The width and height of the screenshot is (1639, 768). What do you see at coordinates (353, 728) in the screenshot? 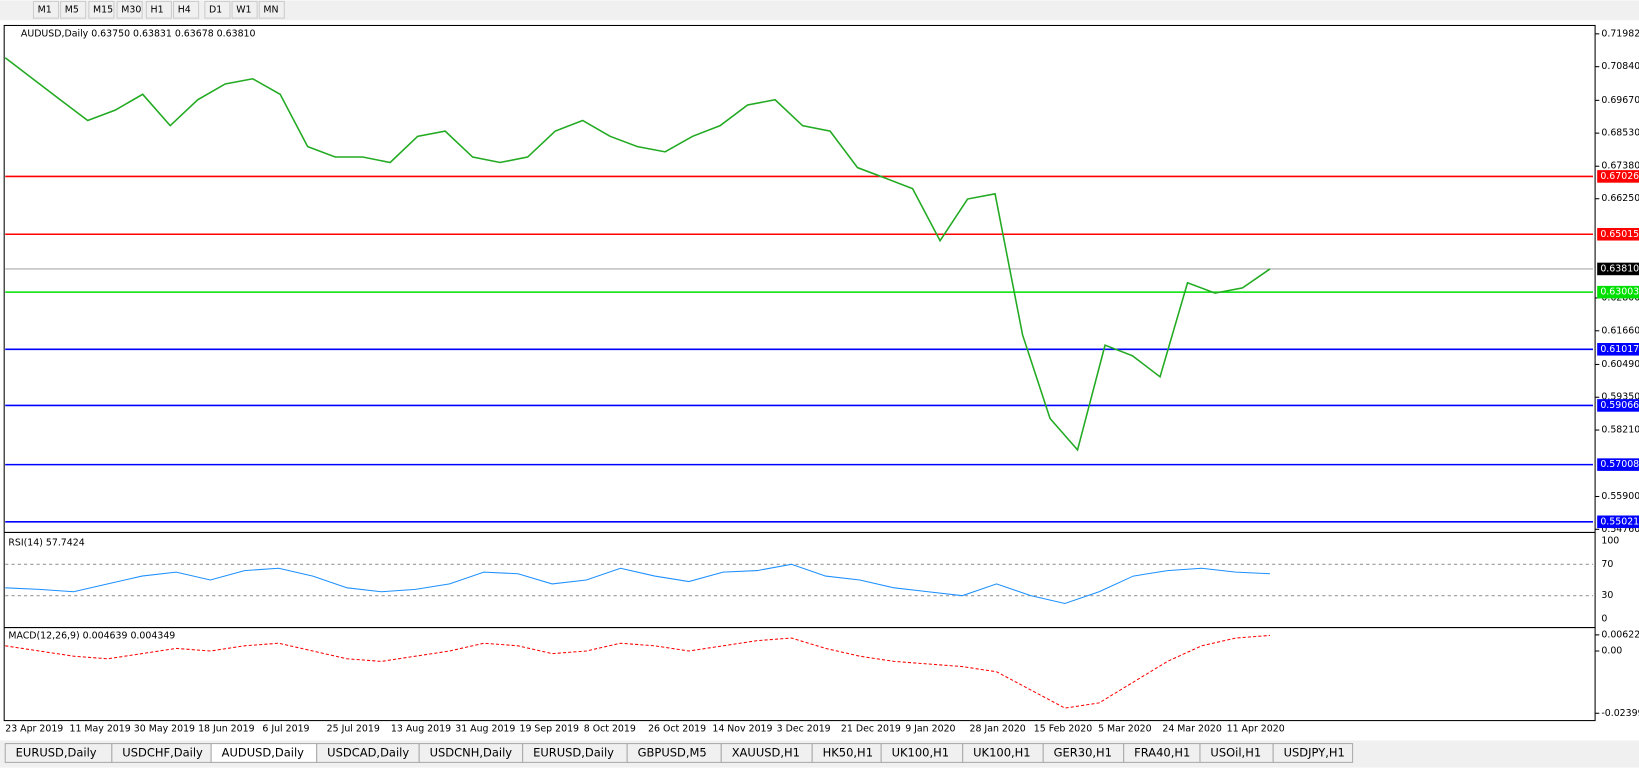
I see `date-label: 25 Jul 2019` at bounding box center [353, 728].